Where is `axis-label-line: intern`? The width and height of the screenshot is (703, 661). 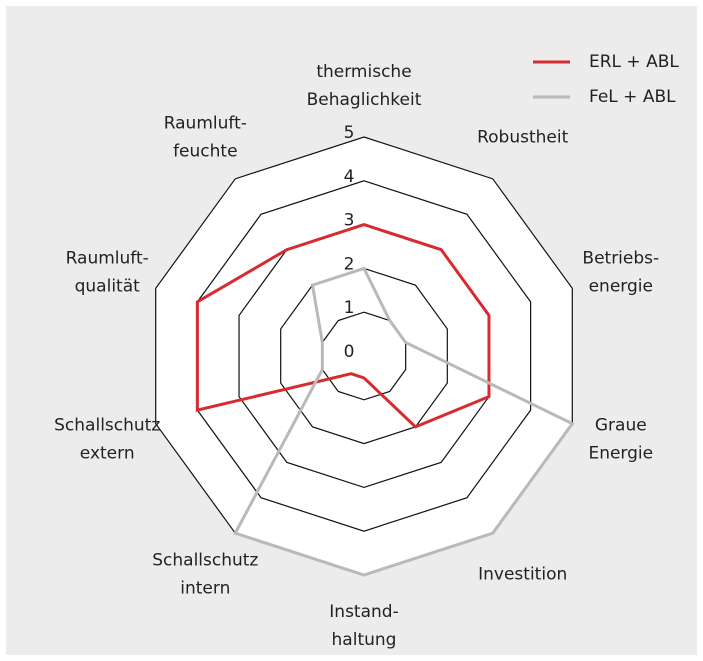
axis-label-line: intern is located at coordinates (205, 588).